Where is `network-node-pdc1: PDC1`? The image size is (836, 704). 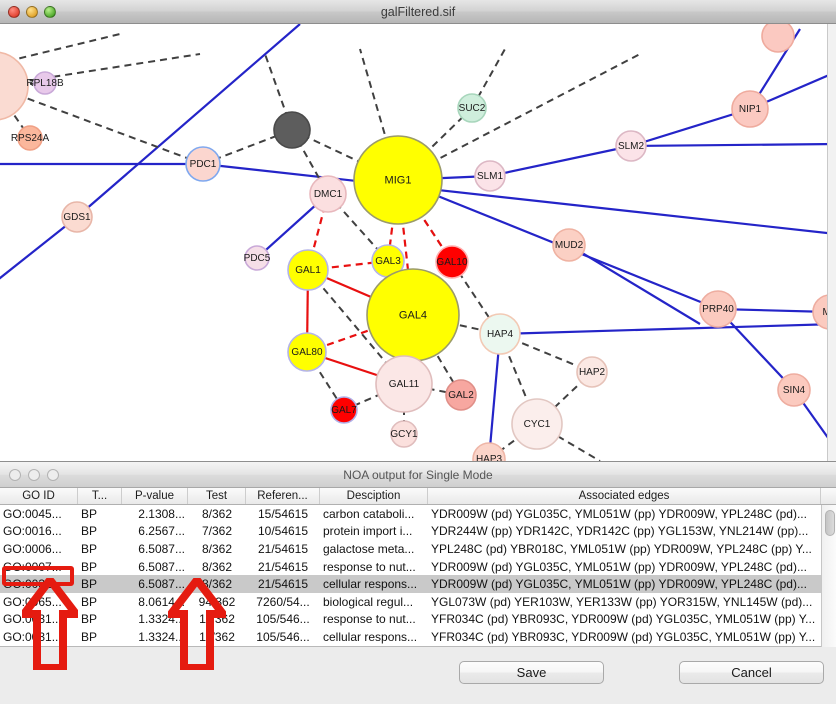 network-node-pdc1: PDC1 is located at coordinates (203, 164).